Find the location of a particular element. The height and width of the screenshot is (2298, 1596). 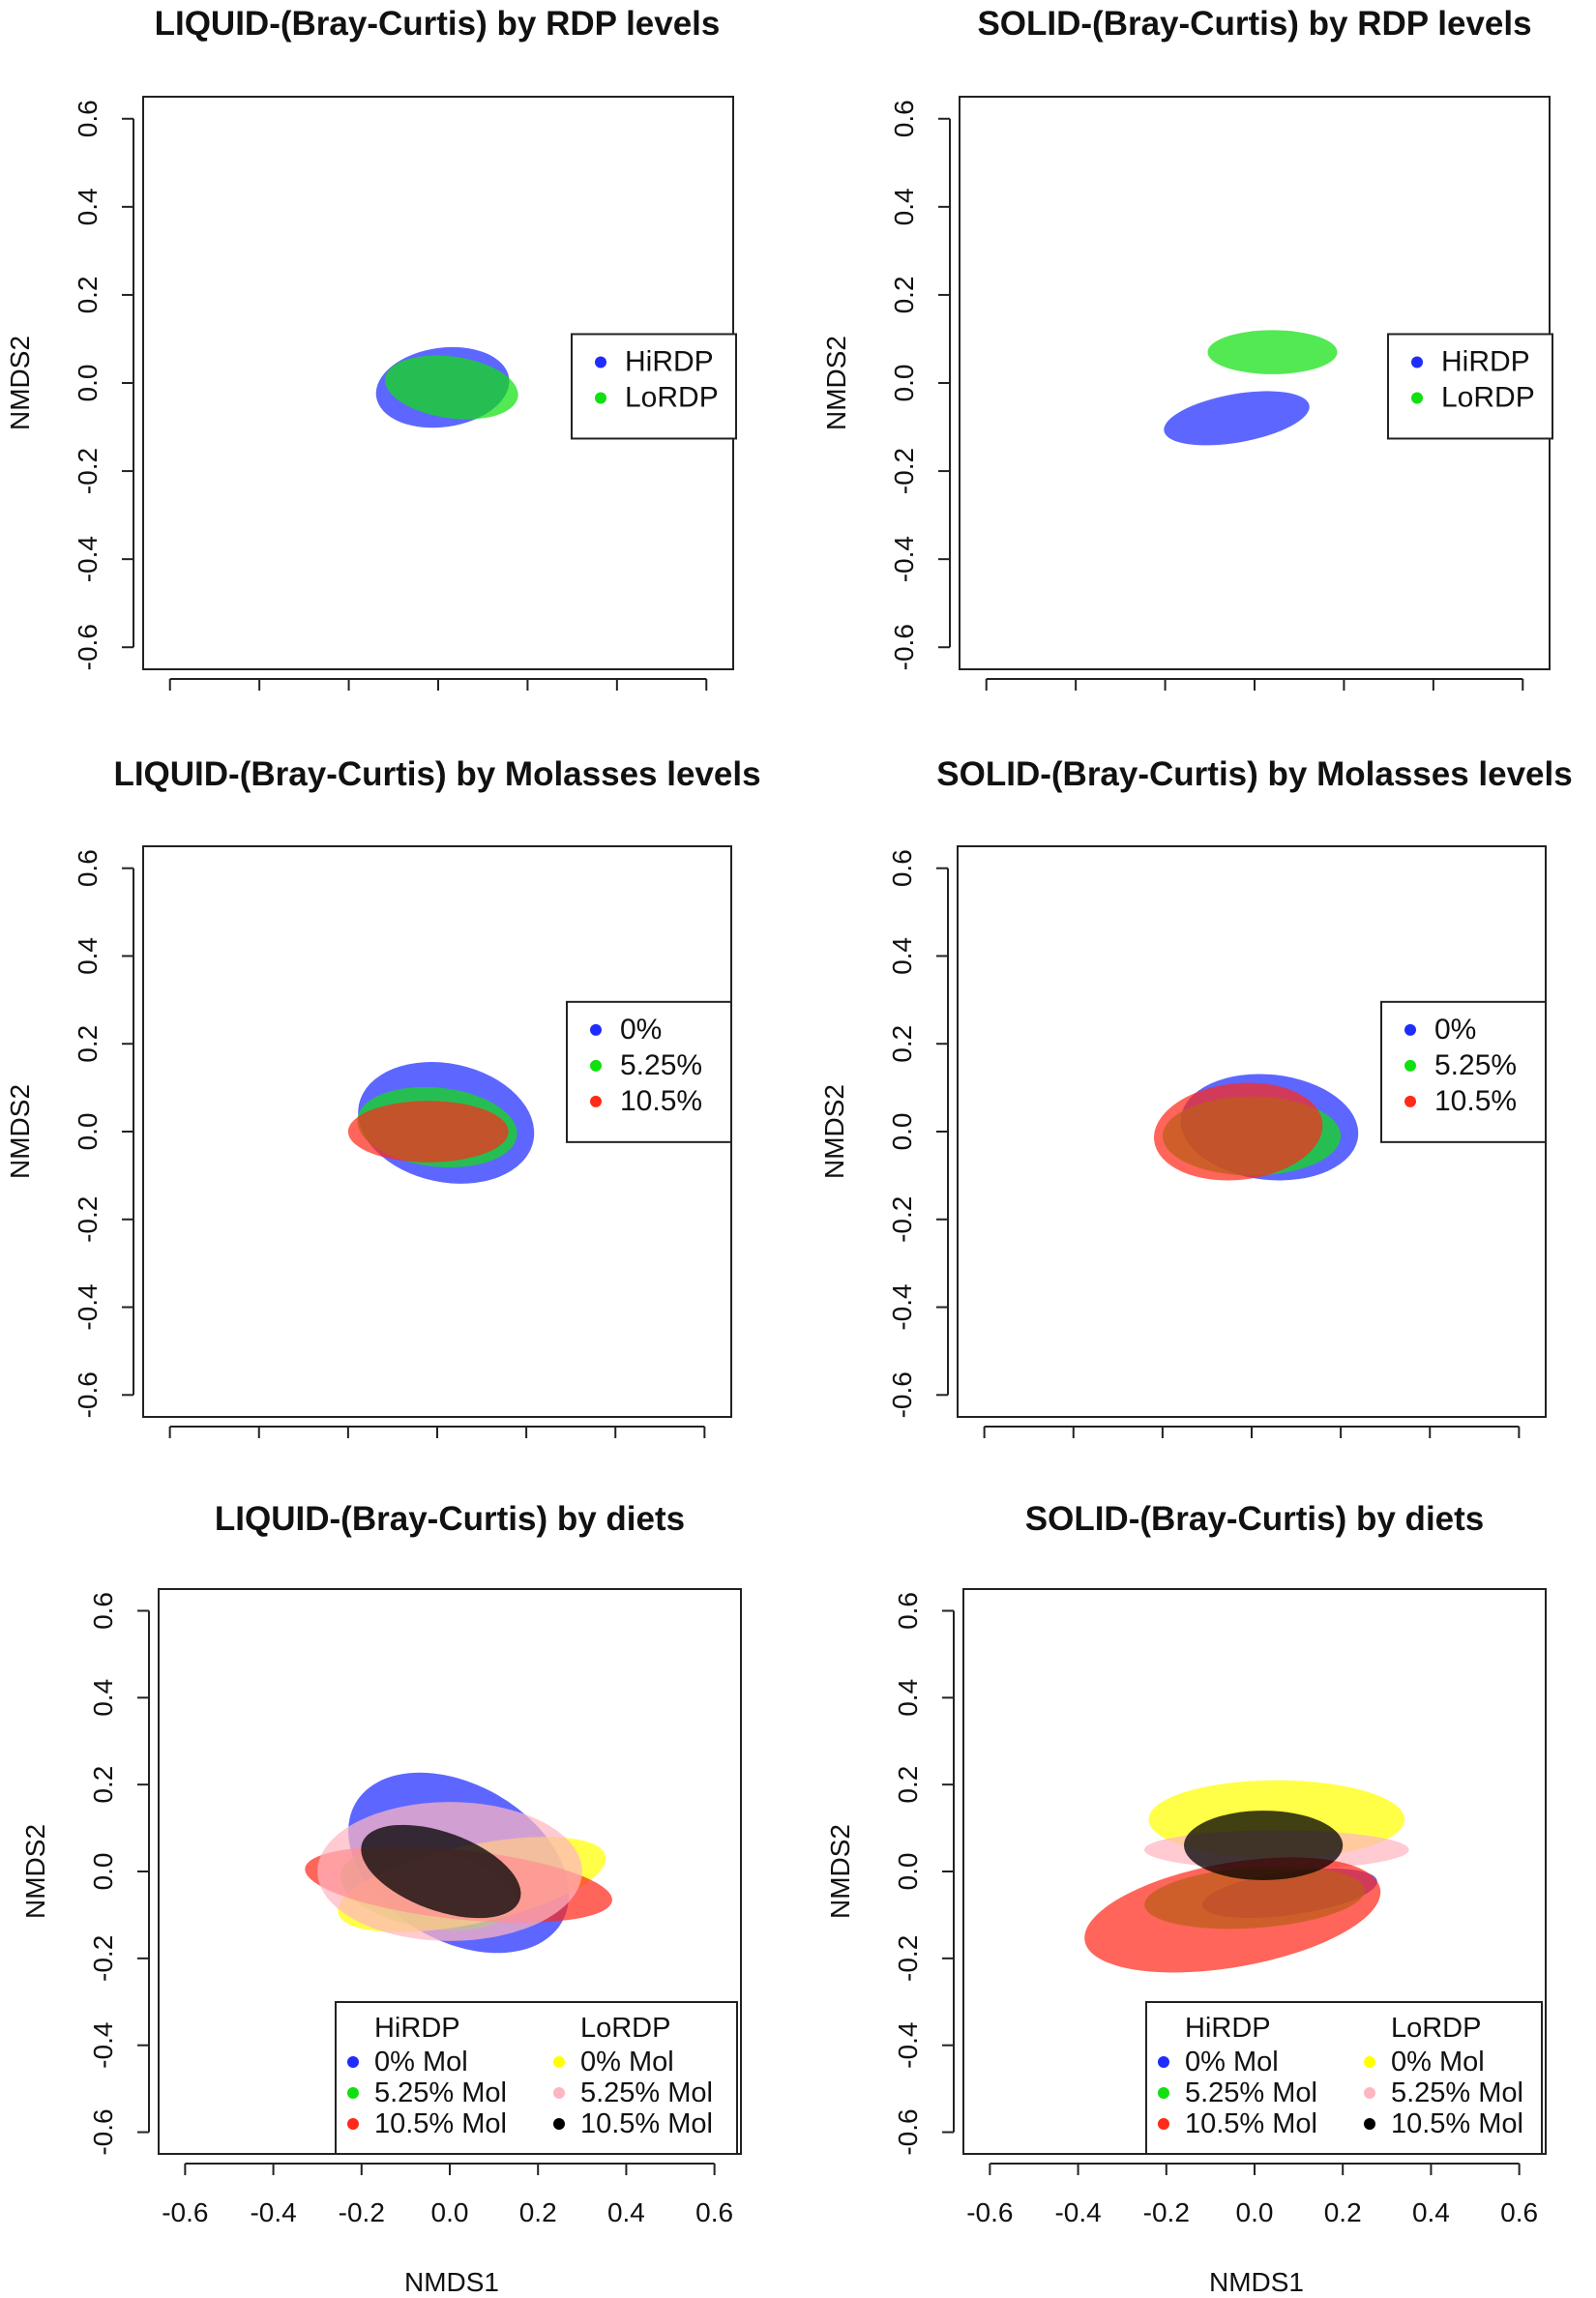

x-tick-label: -0.2 is located at coordinates (1166, 2212).